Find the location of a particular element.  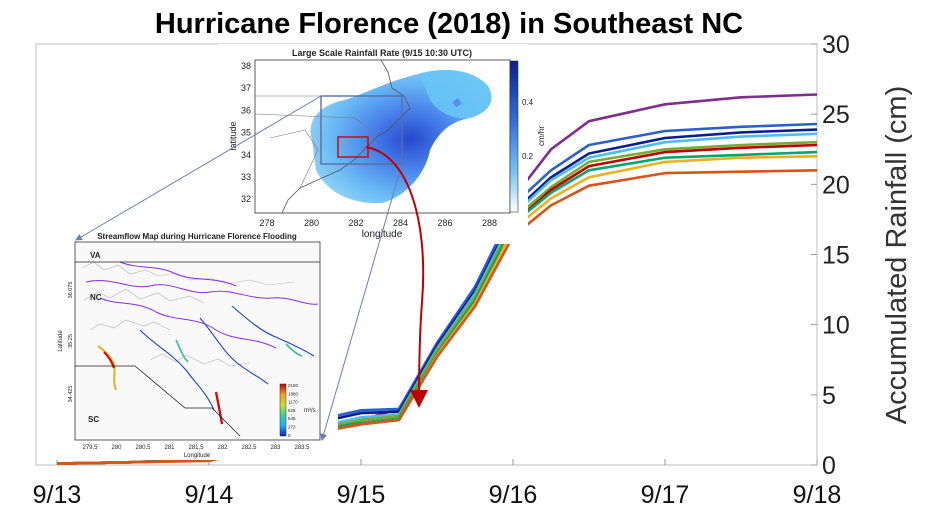

rainfall-colorbar-ticks: 0.4 0.2 is located at coordinates (528, 129).